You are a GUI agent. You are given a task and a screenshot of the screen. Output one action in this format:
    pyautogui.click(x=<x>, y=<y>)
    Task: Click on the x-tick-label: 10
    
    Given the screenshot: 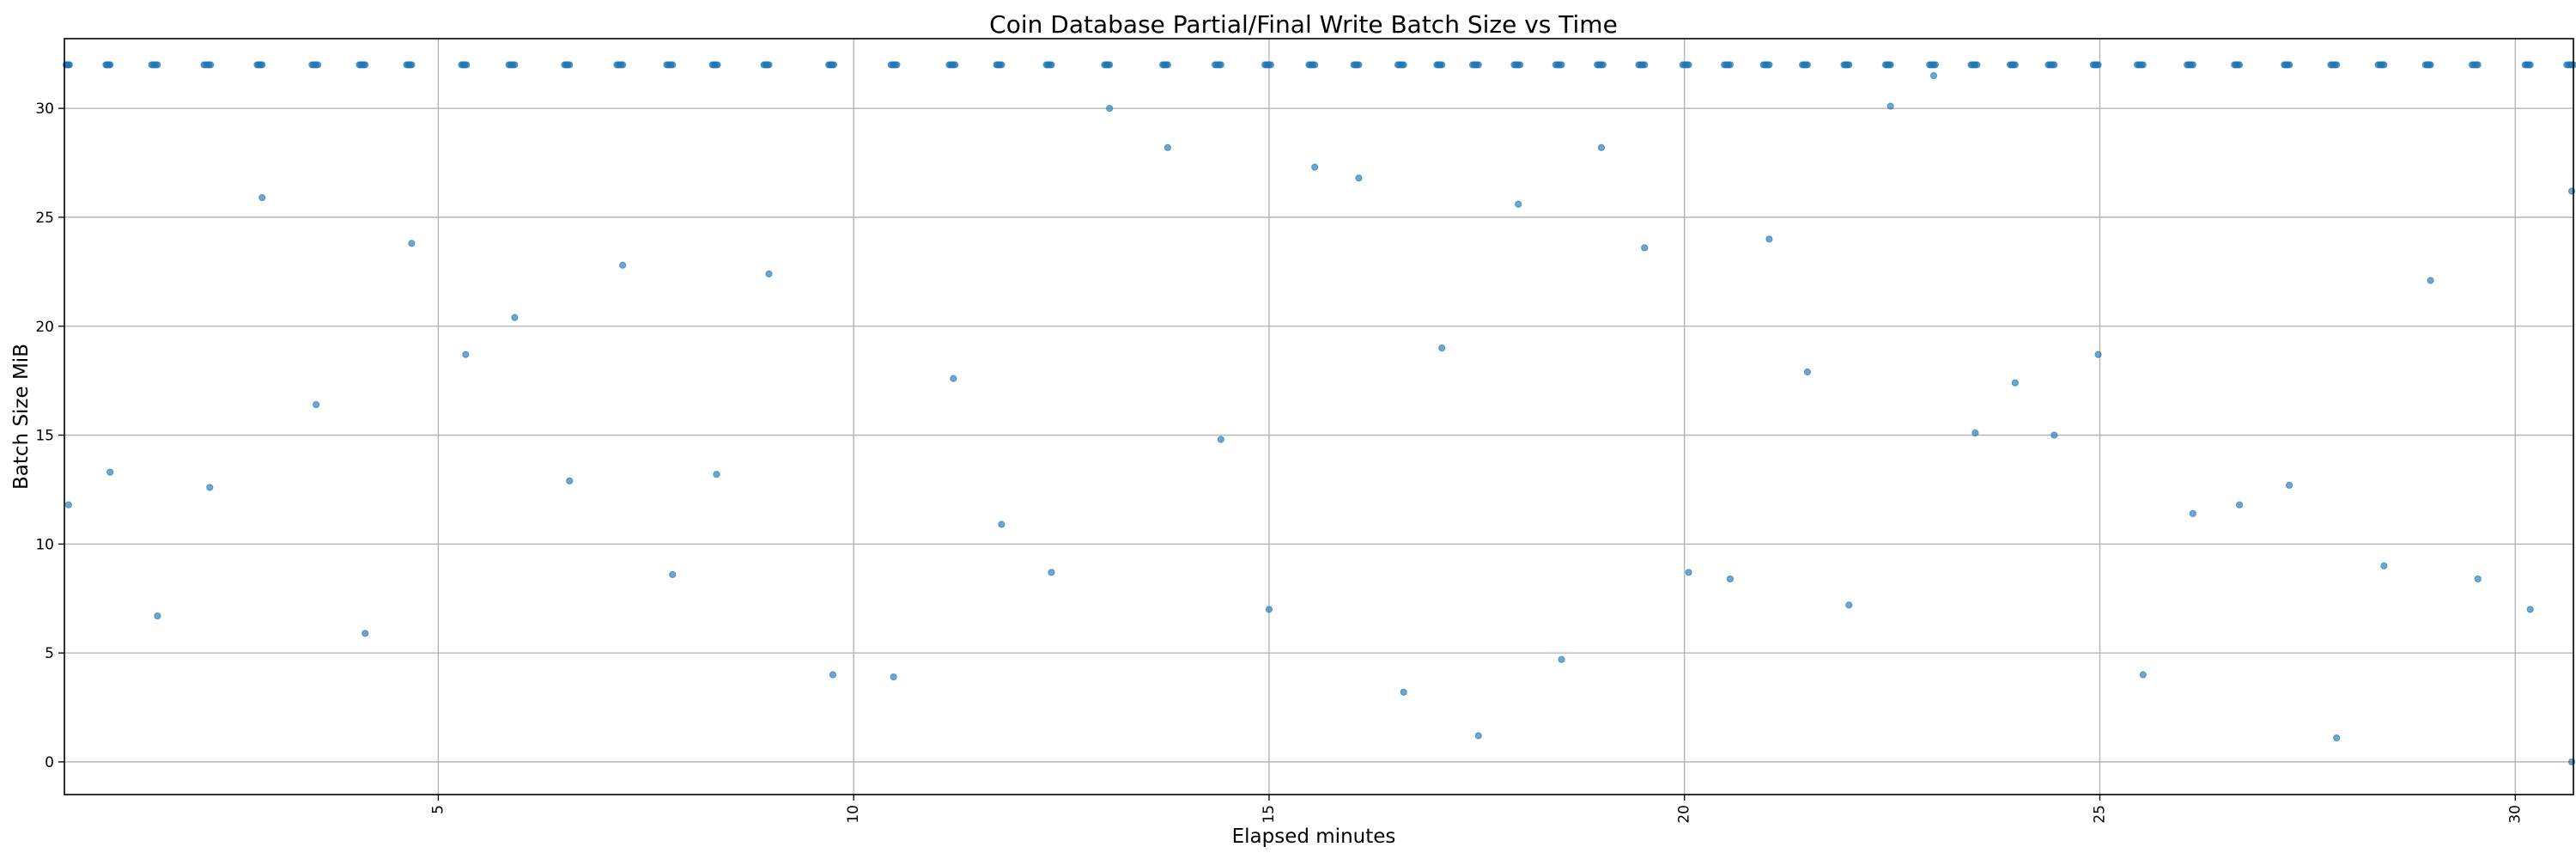 What is the action you would take?
    pyautogui.click(x=854, y=814)
    